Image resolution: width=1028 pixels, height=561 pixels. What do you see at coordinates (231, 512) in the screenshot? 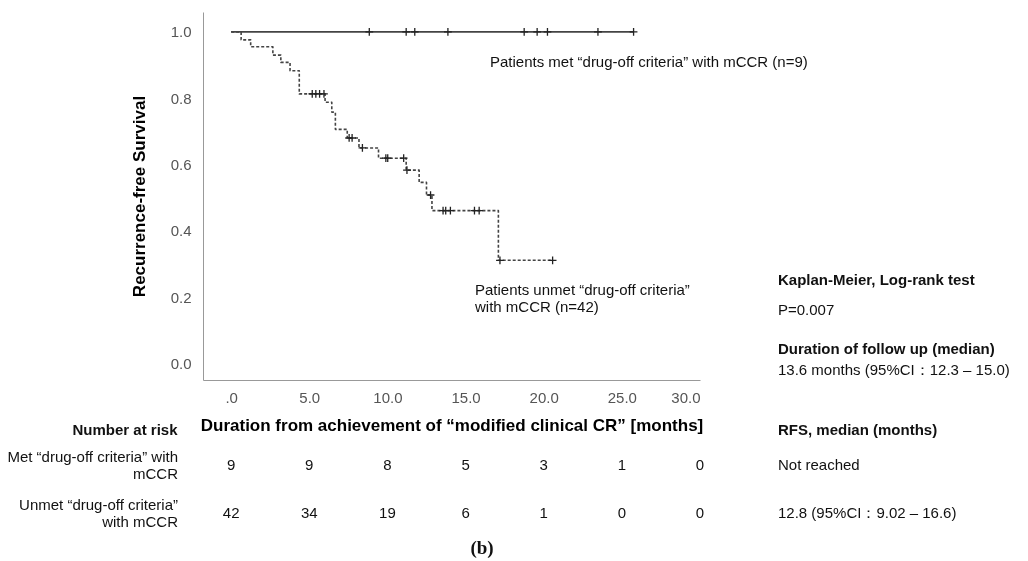
I see `text: 42` at bounding box center [231, 512].